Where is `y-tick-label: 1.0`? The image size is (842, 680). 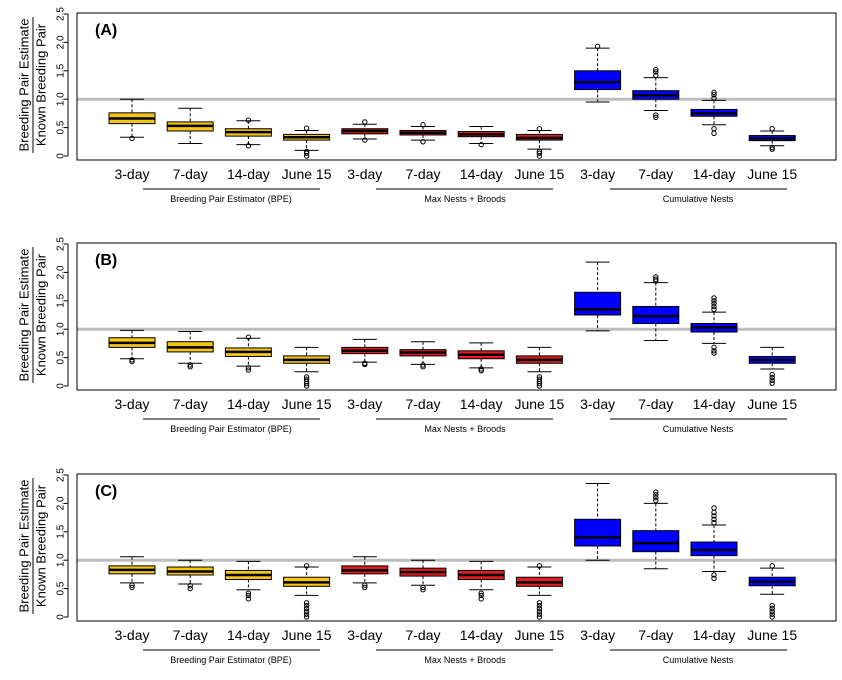
y-tick-label: 1.0 is located at coordinates (61, 99).